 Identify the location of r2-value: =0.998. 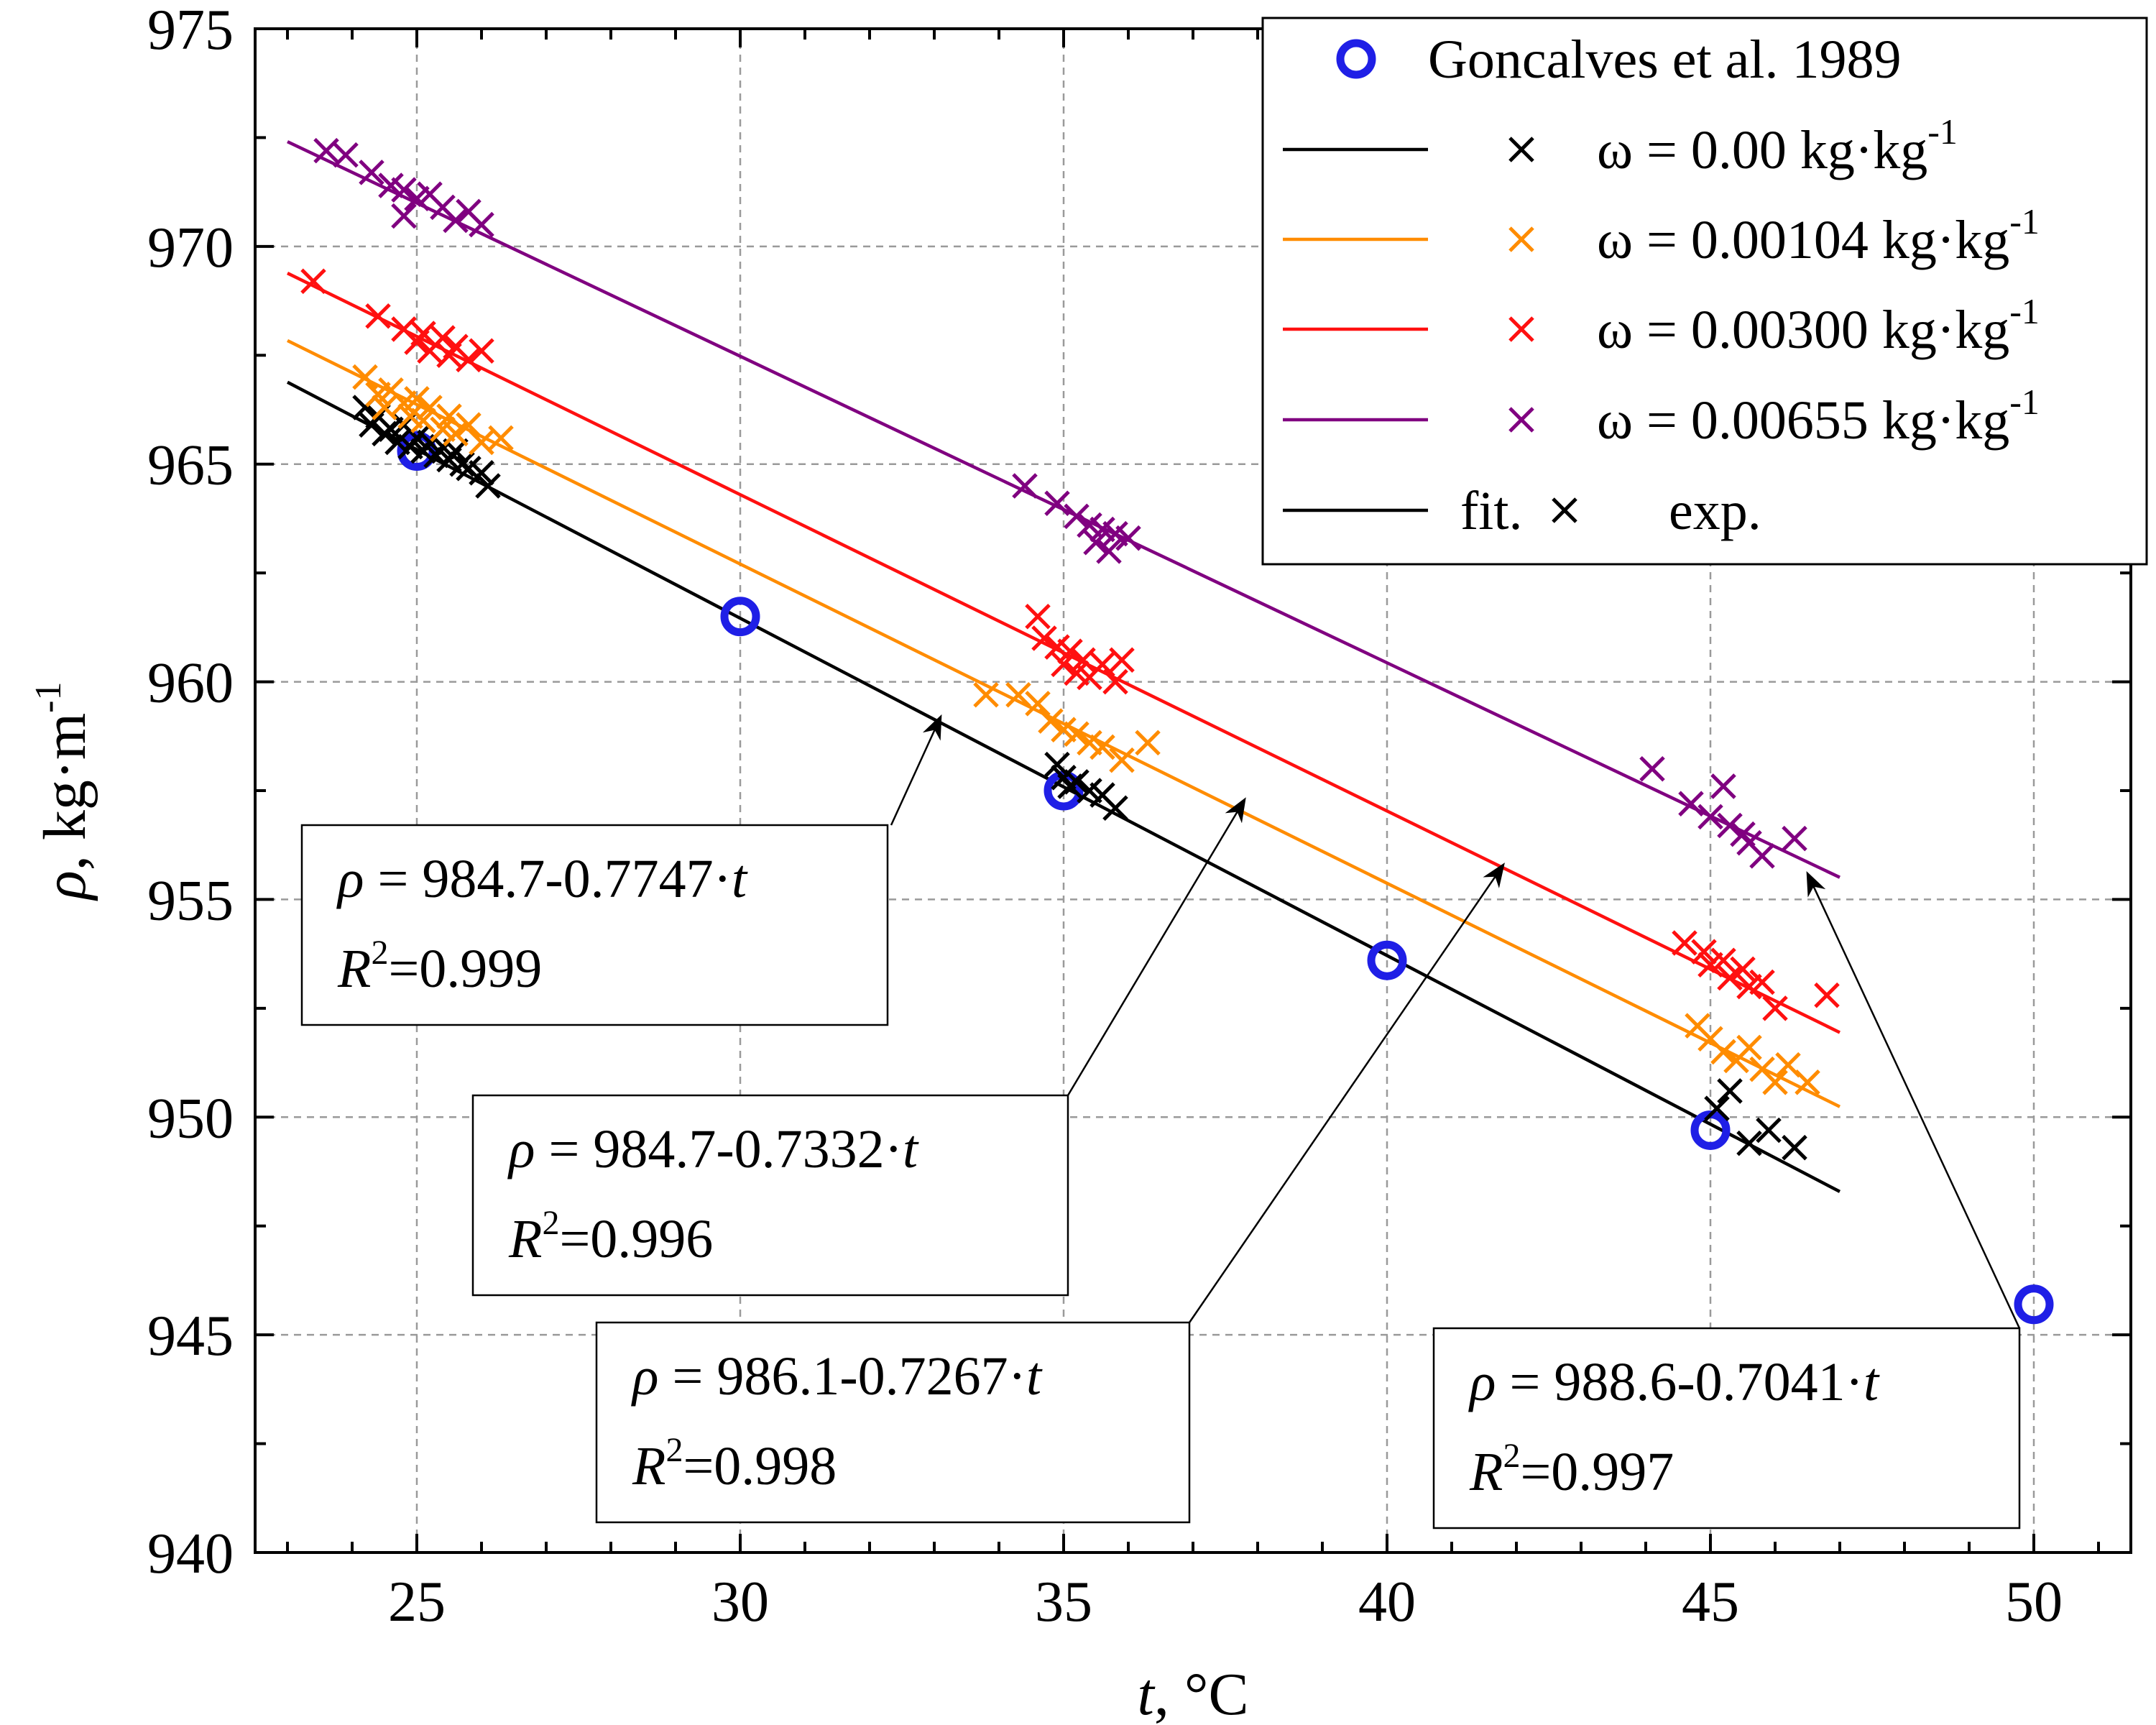
(760, 1466).